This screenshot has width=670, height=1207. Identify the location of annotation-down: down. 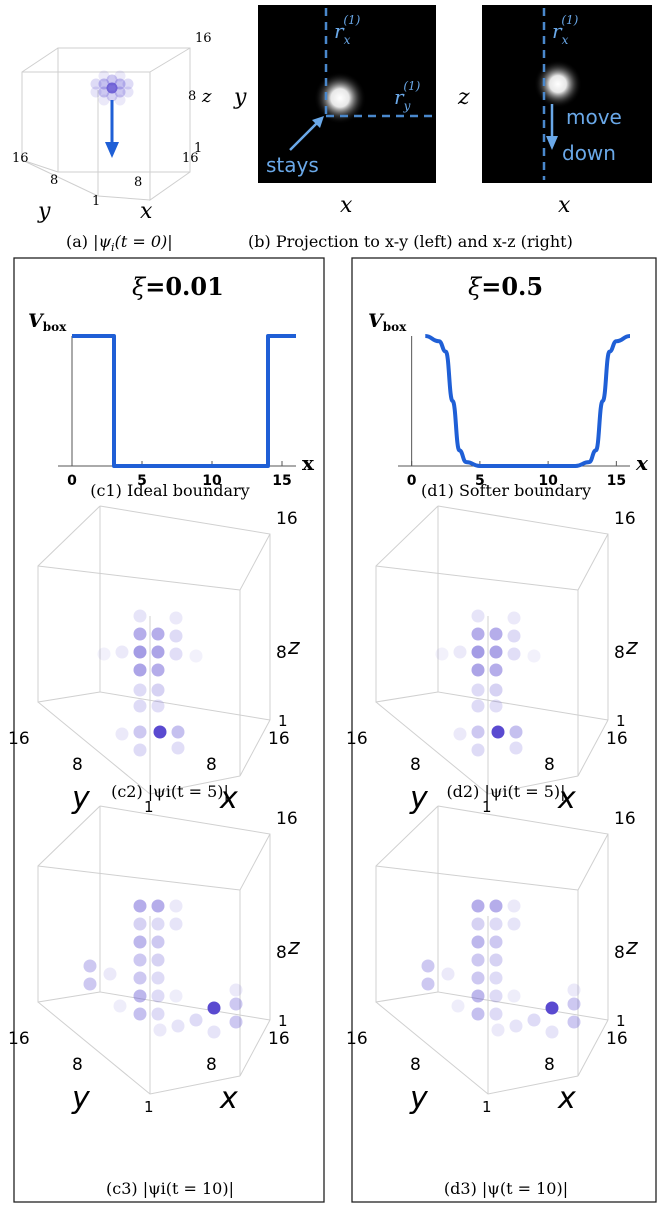
(589, 153).